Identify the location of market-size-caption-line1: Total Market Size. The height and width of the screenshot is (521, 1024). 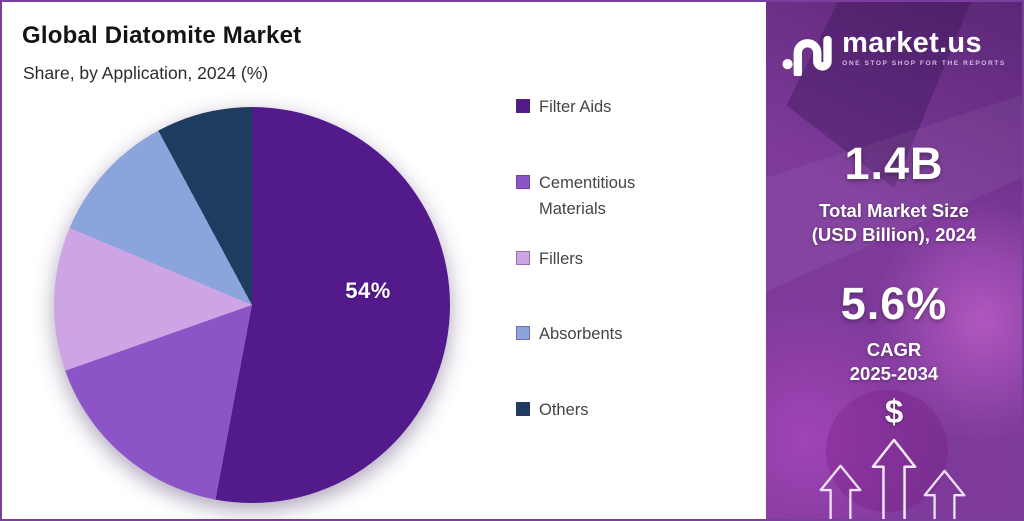
(894, 210).